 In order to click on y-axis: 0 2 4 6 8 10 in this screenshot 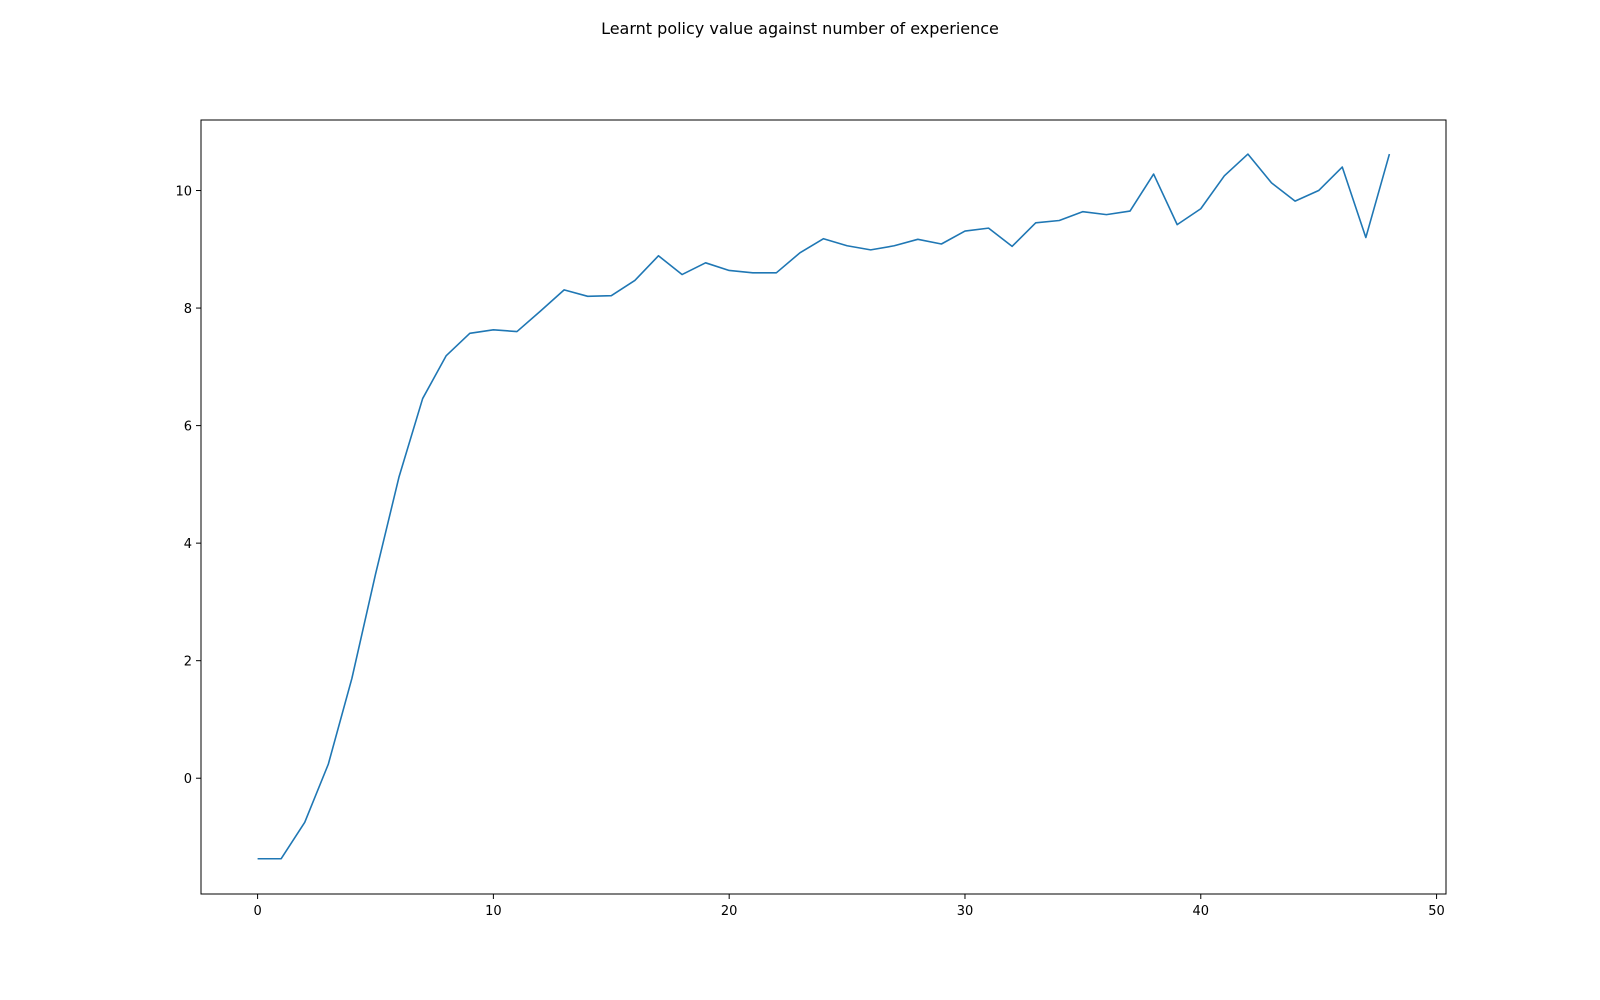, I will do `click(188, 486)`.